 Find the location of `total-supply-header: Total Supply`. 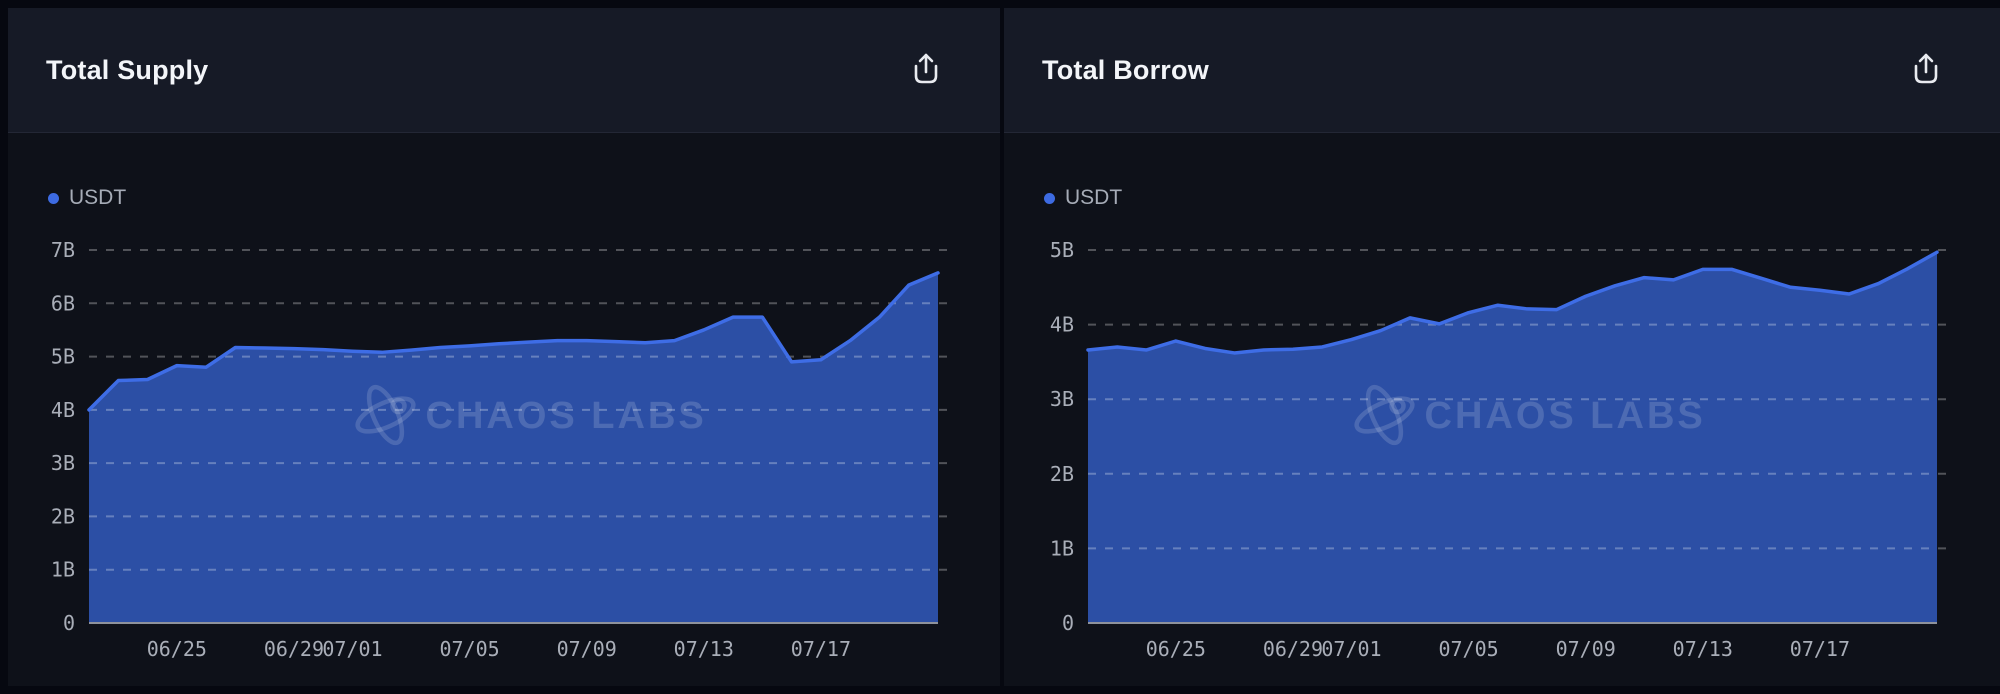

total-supply-header: Total Supply is located at coordinates (504, 70).